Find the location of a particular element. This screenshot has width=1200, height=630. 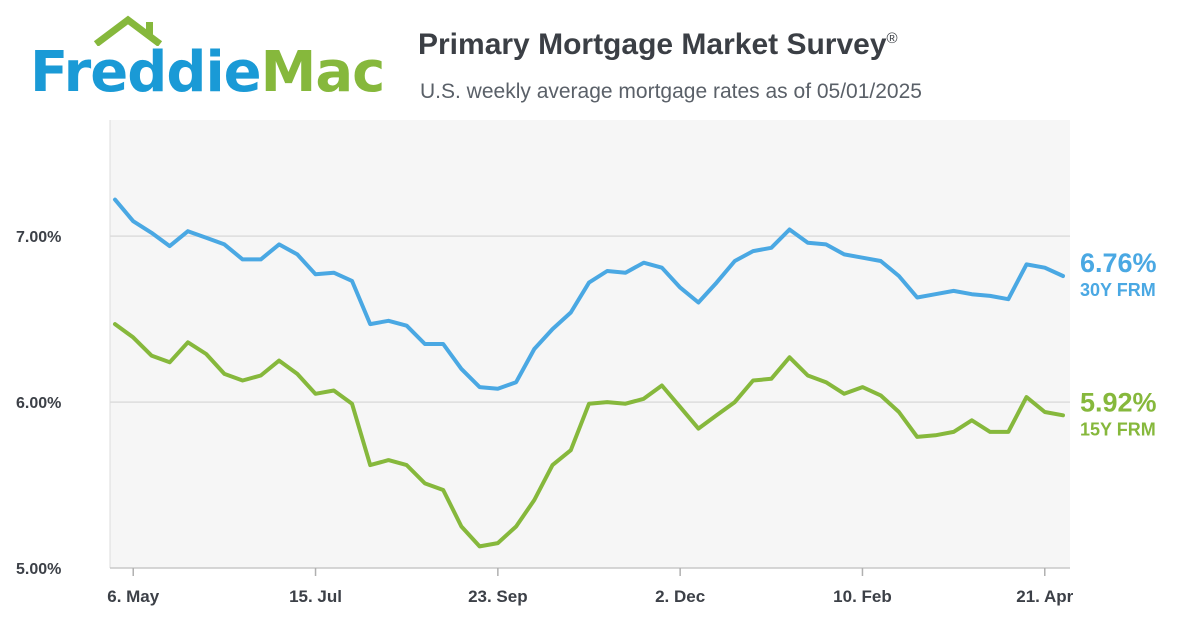

end-labels: 6.76%30Y FRM 5.92%15Y FRM is located at coordinates (1118, 343).